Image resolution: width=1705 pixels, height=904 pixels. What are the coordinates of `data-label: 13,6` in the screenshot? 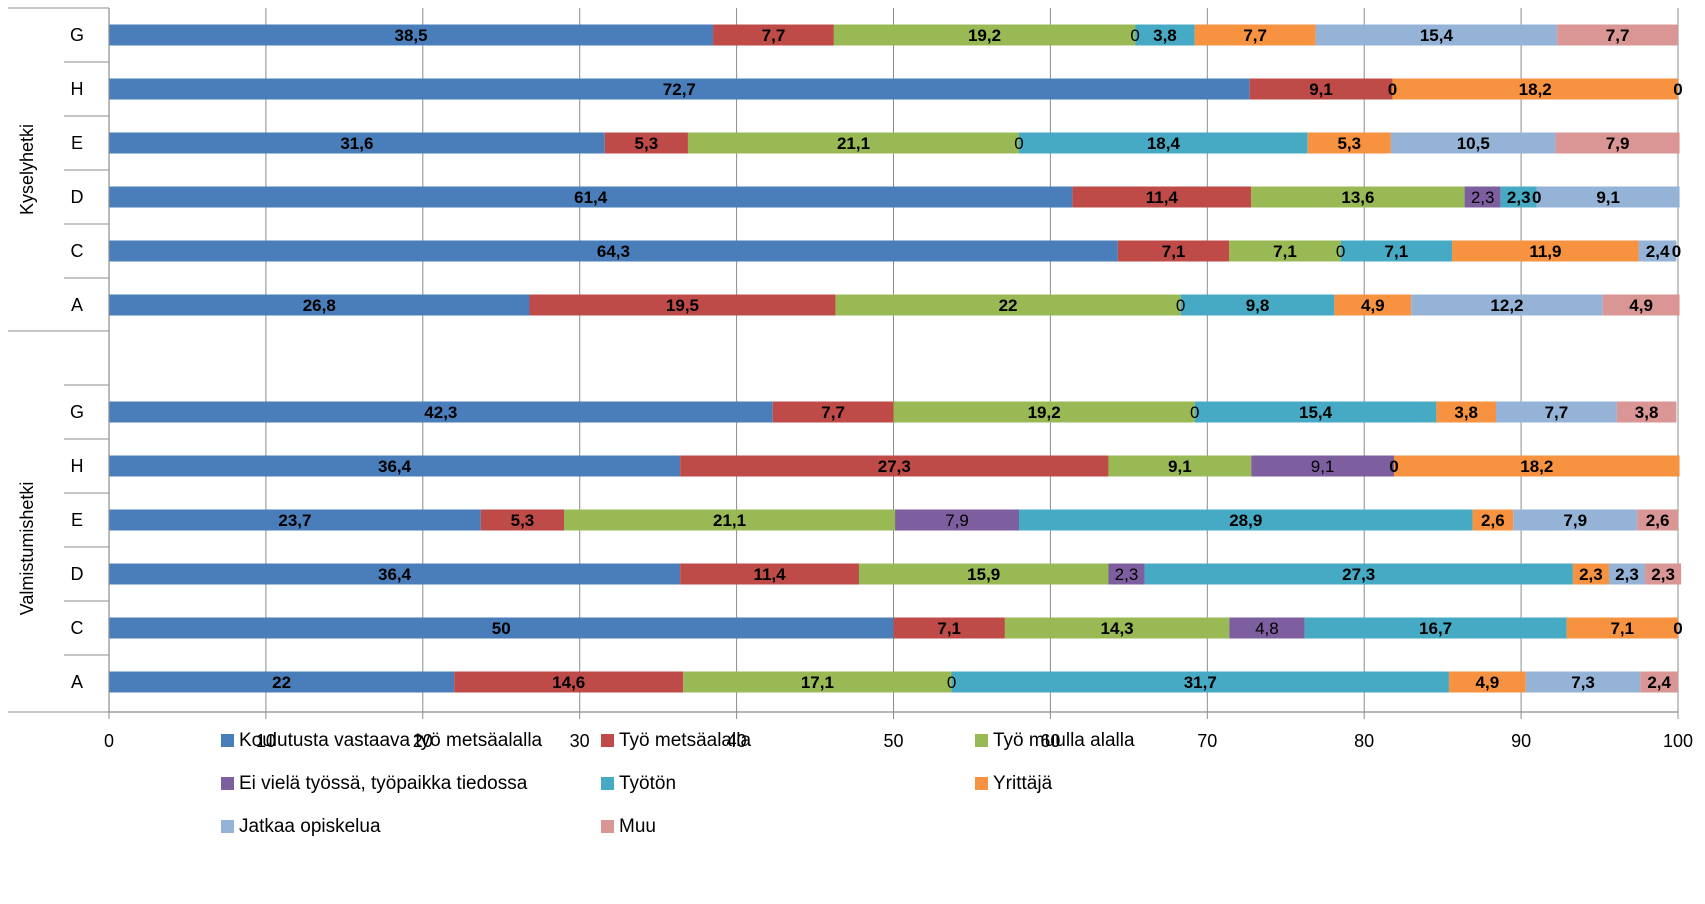 It's located at (1357, 197).